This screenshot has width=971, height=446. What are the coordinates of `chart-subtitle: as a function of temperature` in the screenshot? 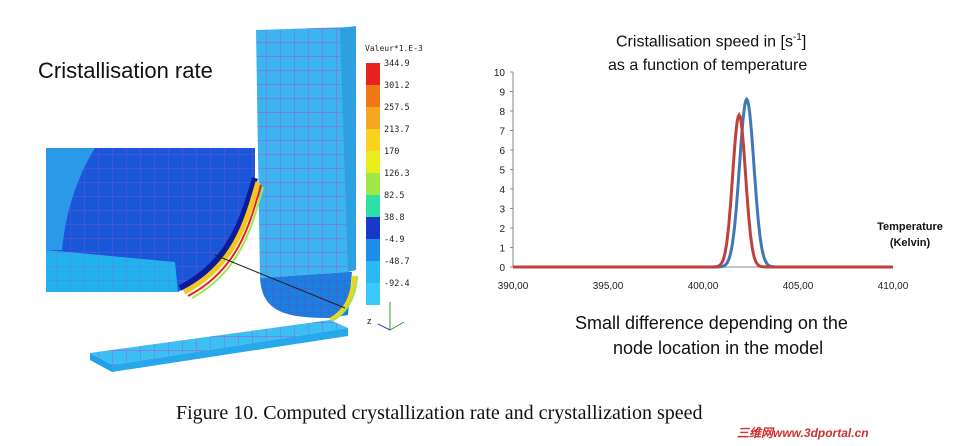 It's located at (708, 65).